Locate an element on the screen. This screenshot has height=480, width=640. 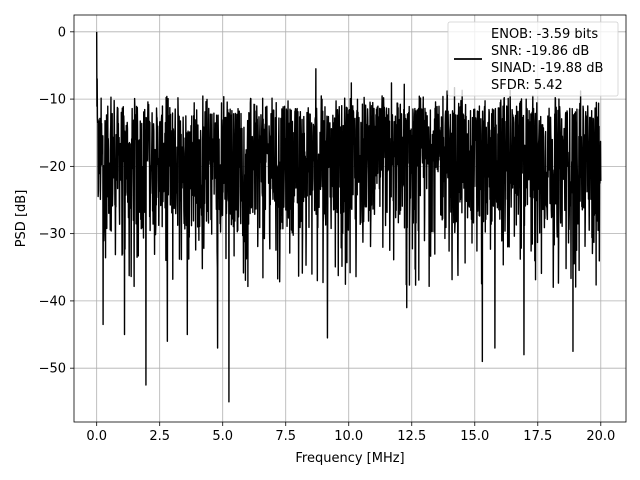
x-tick-label: 20.0 is located at coordinates (600, 436).